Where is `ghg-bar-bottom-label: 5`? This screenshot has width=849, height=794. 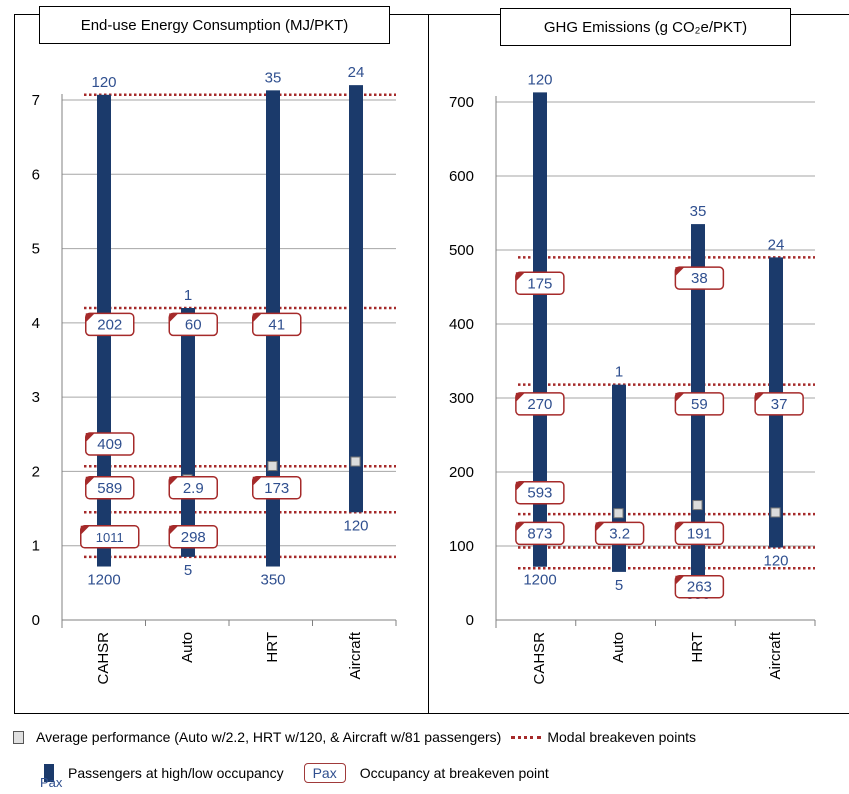 ghg-bar-bottom-label: 5 is located at coordinates (619, 585).